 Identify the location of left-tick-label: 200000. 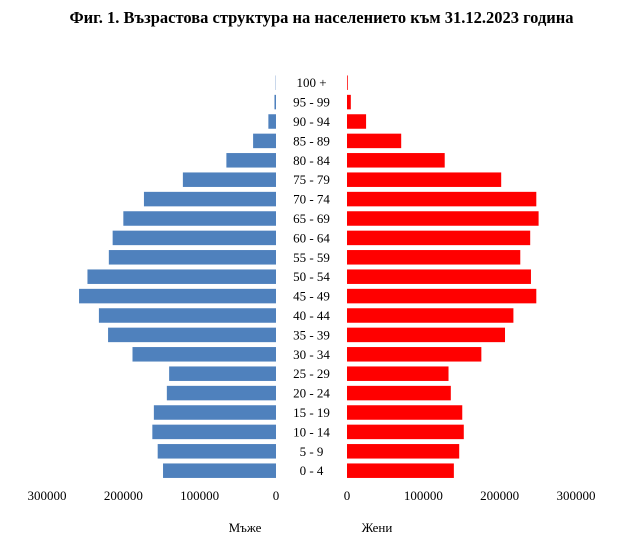
(123, 495).